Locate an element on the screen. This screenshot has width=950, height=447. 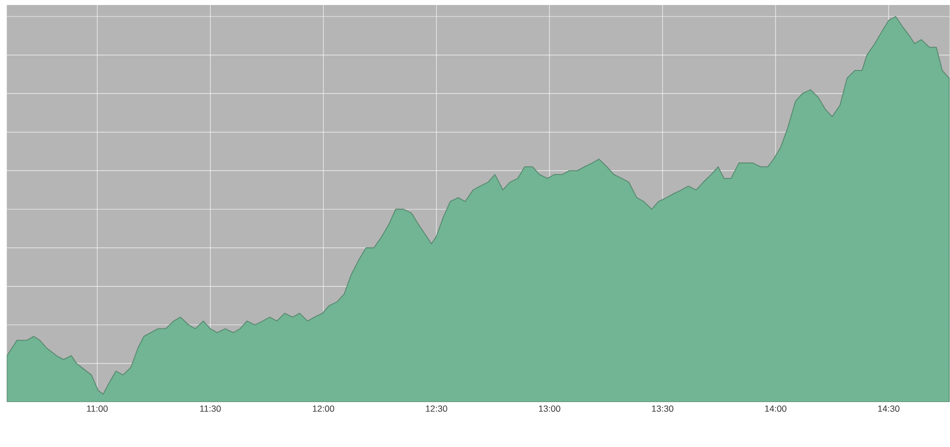
x-tick-label: 12:00 is located at coordinates (323, 409).